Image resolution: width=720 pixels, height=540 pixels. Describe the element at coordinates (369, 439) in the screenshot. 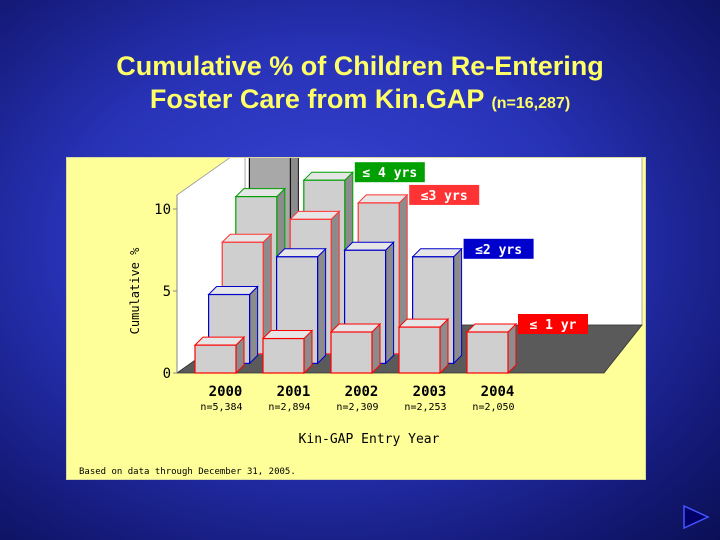

I see `x-axis-label: Kin-GAP Entry Year` at that location.